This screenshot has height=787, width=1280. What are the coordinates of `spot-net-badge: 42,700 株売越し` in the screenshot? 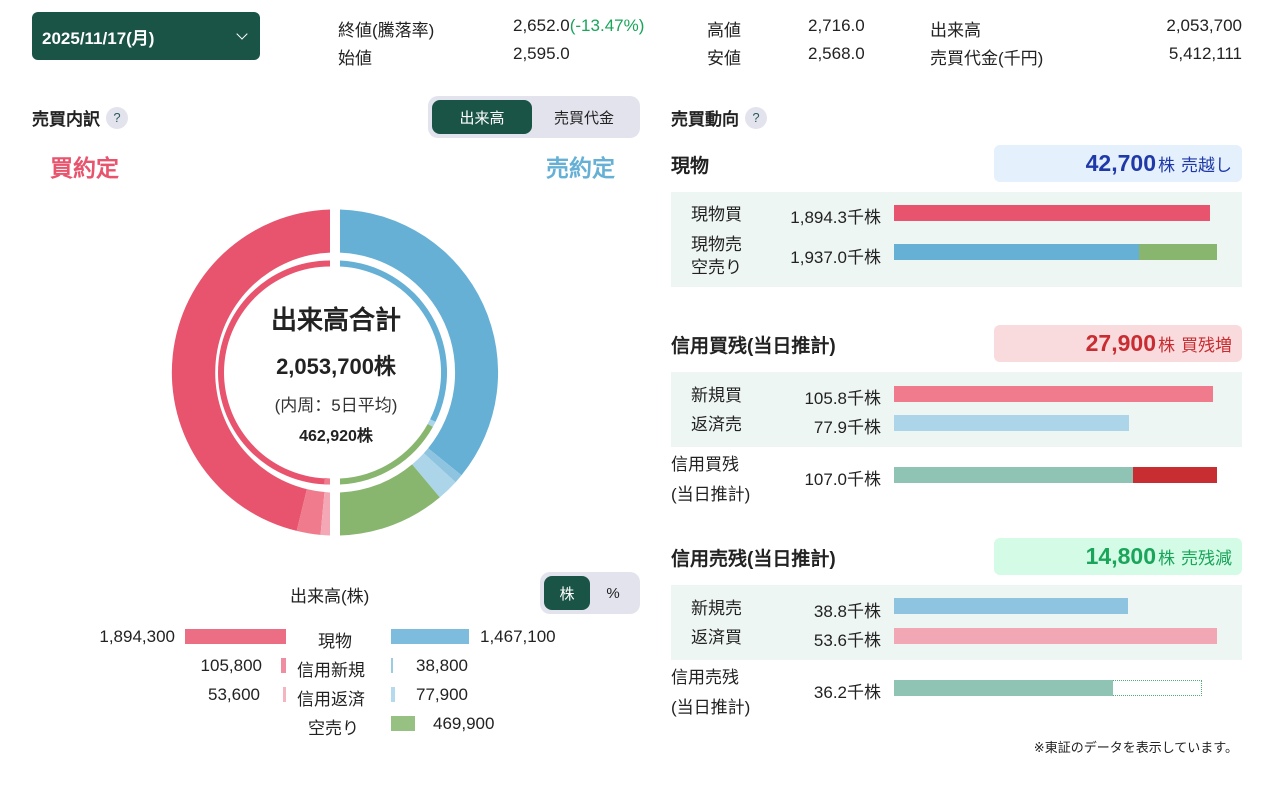 It's located at (1118, 163).